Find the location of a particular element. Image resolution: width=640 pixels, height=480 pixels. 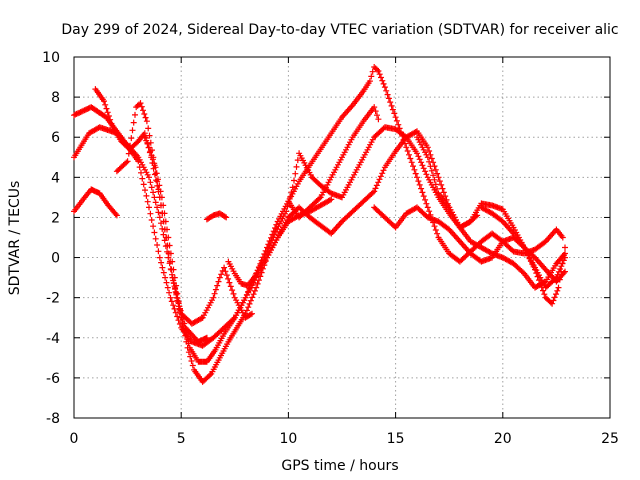

y-tick-label: 0 is located at coordinates (55, 259).